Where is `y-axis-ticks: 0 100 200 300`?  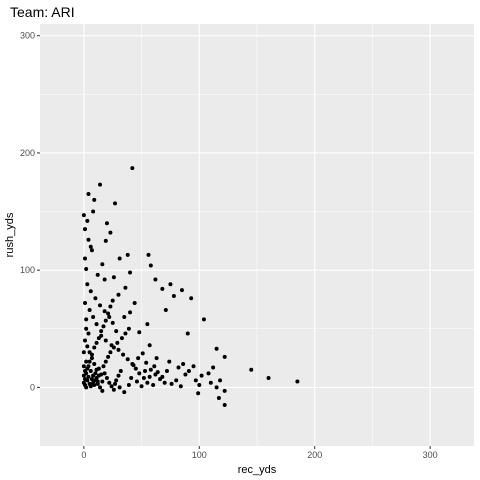 y-axis-ticks: 0 100 200 300 is located at coordinates (30, 211).